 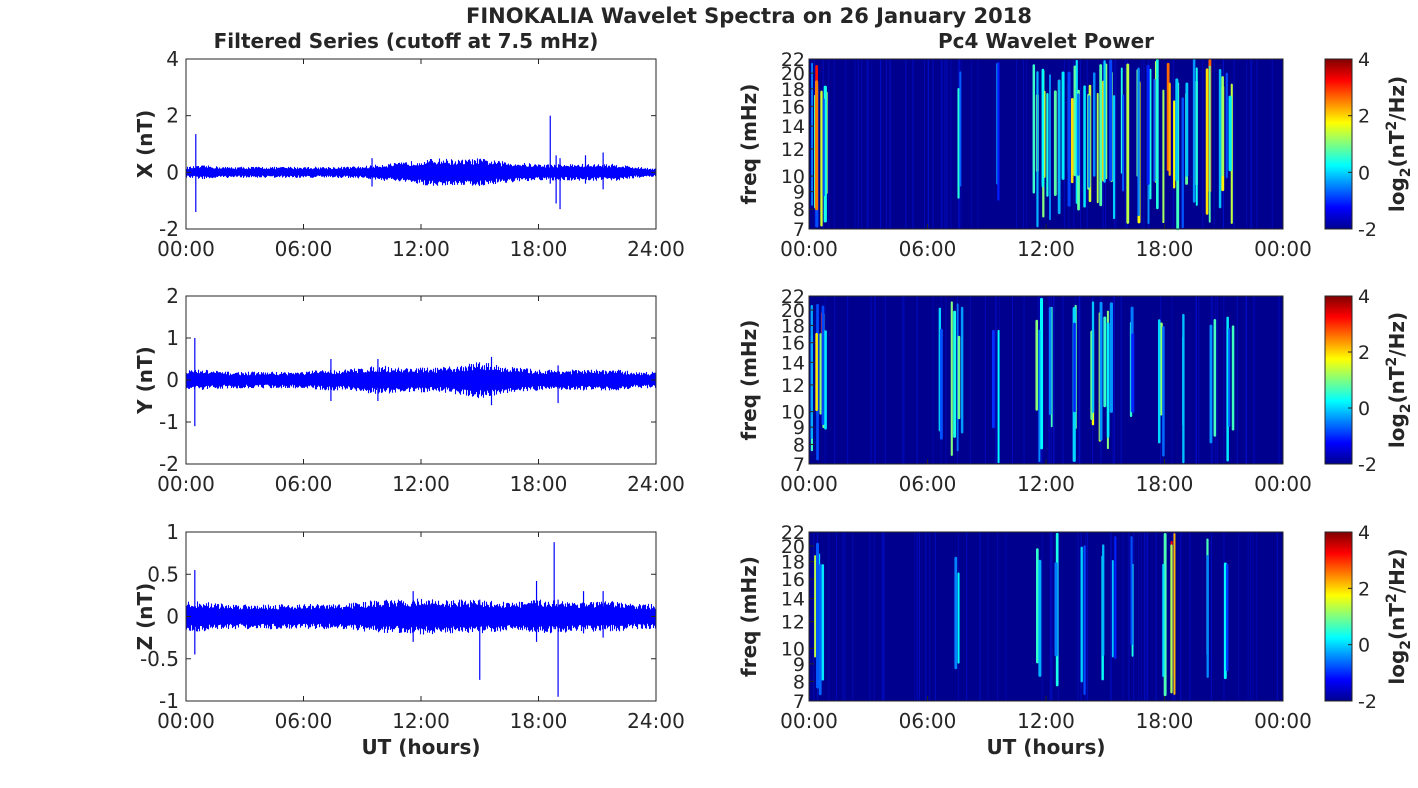 I want to click on z-series-xtick-label: 00:00, so click(x=186, y=721).